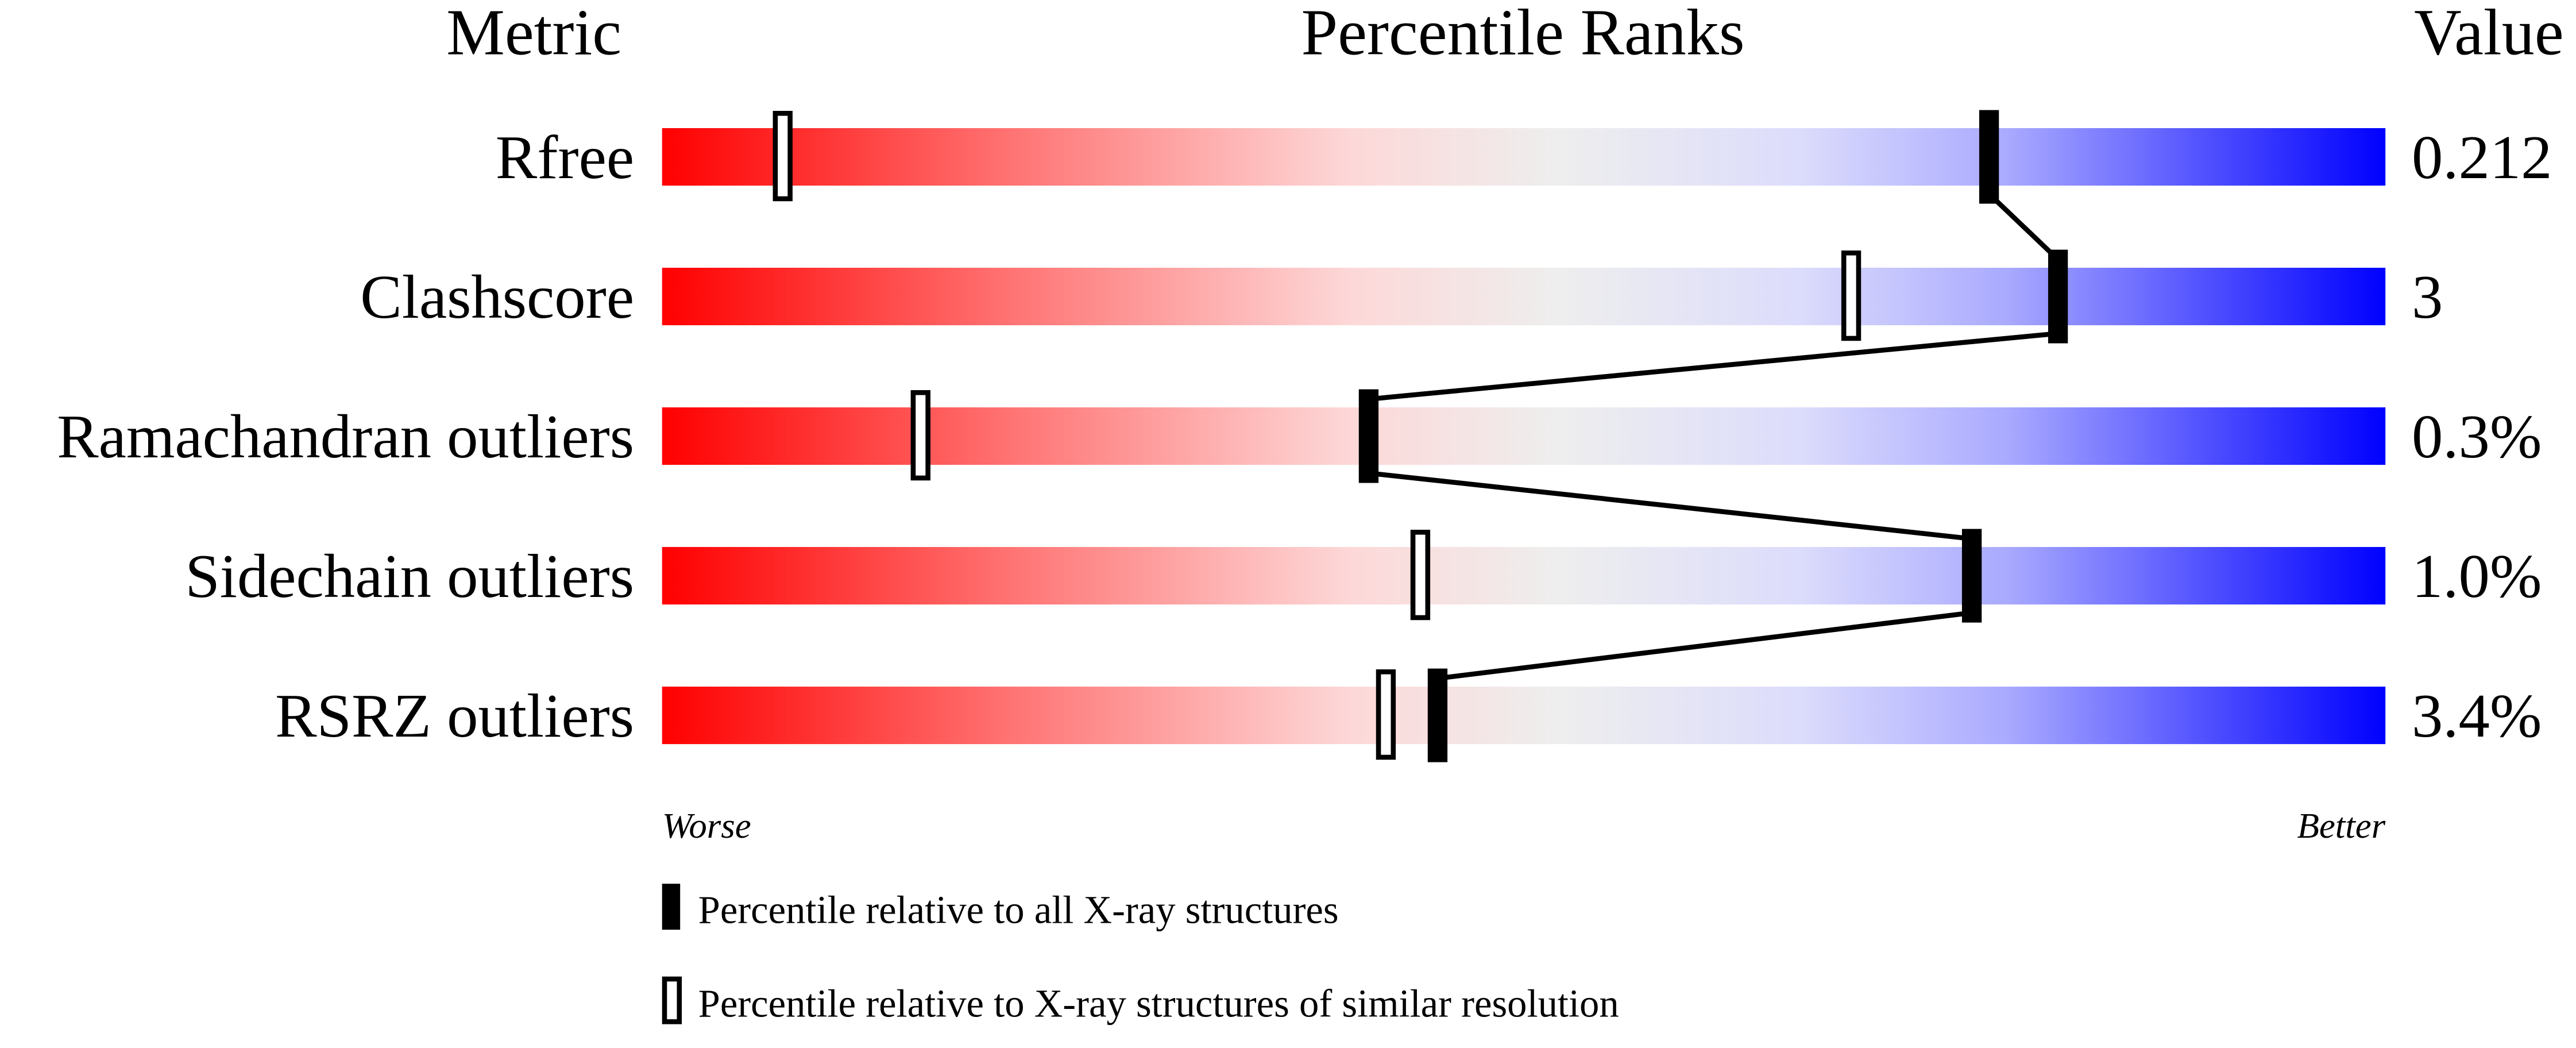 This screenshot has width=2576, height=1048. I want to click on metric-row: Rfree 0.212, so click(1524, 157).